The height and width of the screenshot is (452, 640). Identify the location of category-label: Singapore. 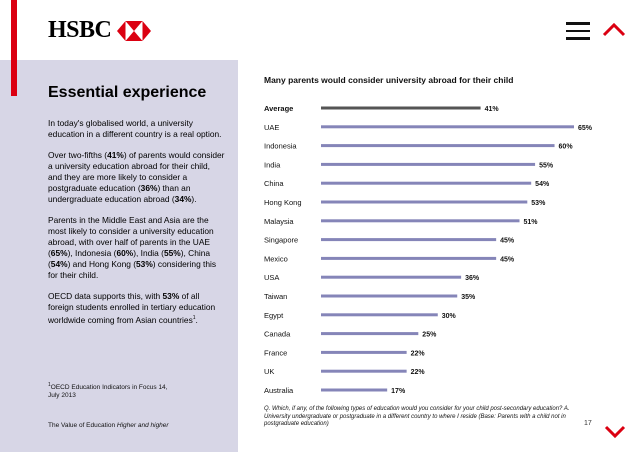
(281, 240).